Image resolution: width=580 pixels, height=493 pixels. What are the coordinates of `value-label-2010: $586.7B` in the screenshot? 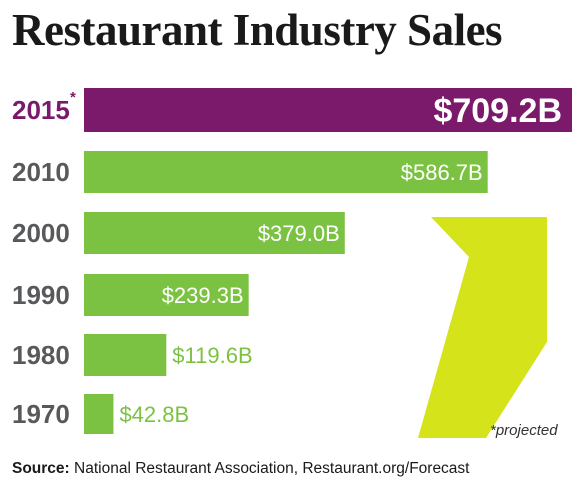 It's located at (442, 172).